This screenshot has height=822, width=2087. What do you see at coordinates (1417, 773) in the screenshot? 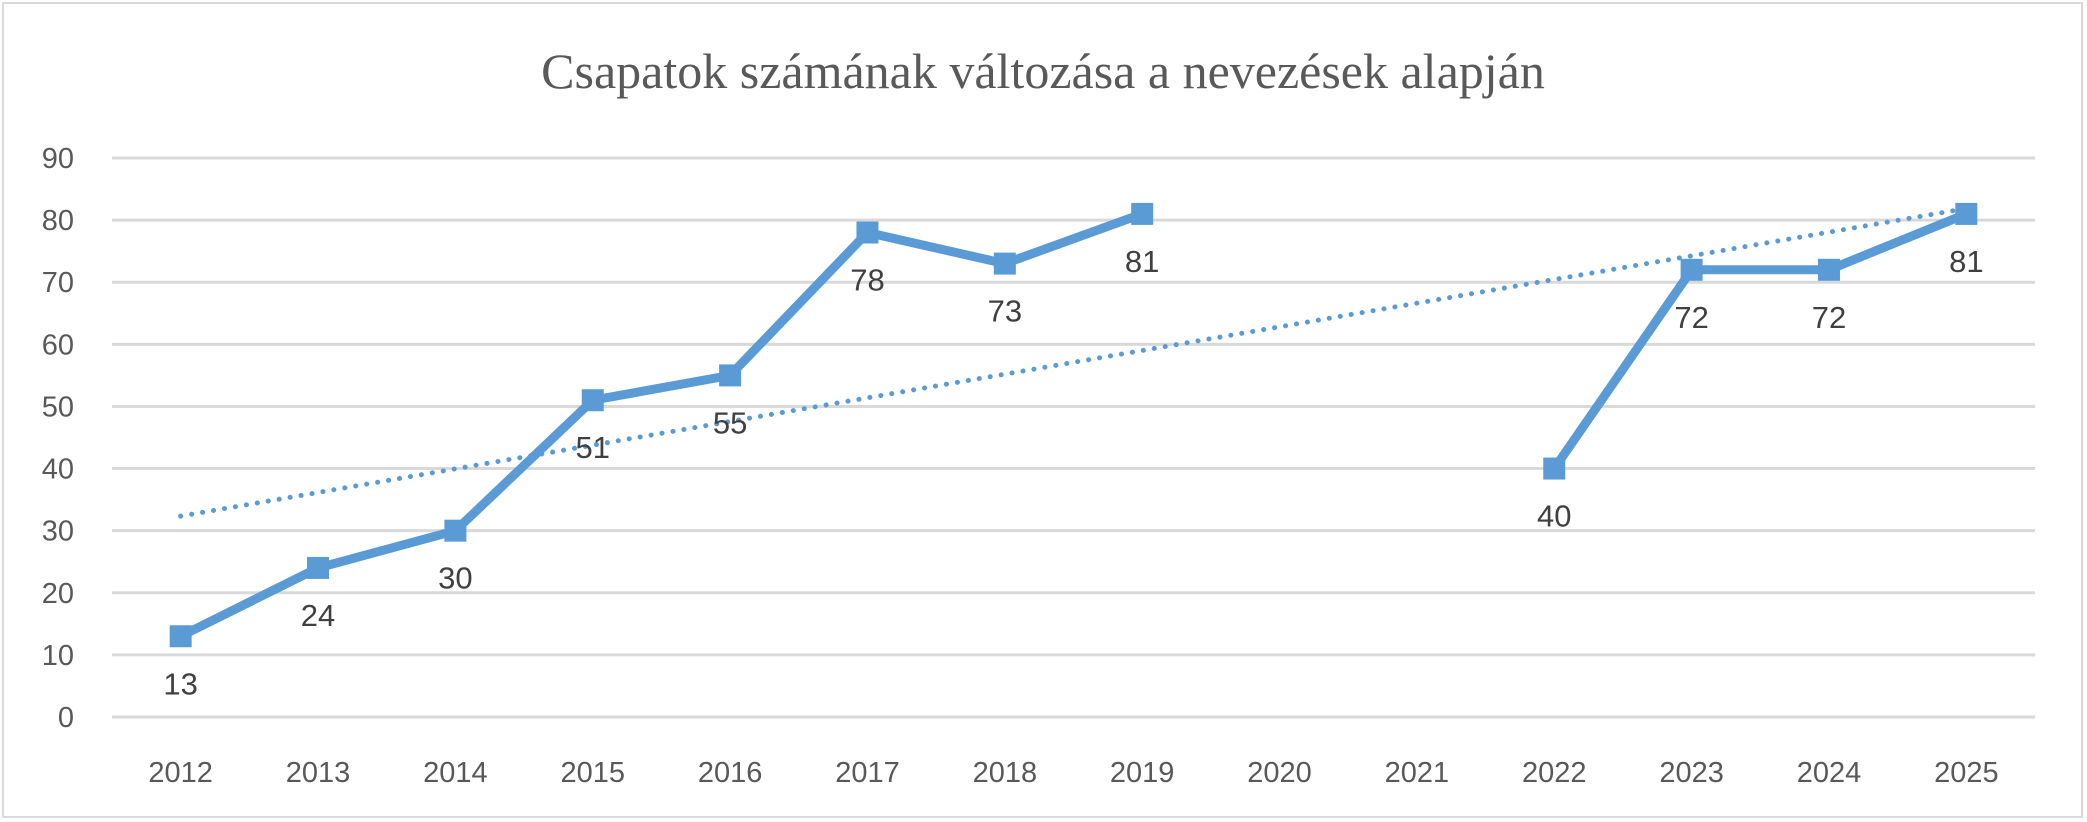
I see `x-tick-label: 2021` at bounding box center [1417, 773].